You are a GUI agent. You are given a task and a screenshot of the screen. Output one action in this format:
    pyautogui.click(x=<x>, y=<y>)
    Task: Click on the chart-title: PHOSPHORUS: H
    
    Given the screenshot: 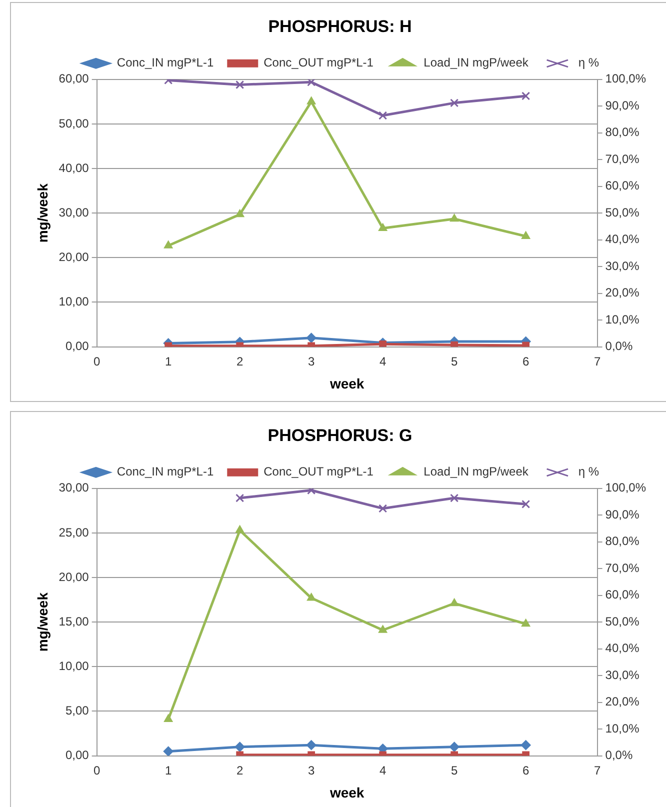 What is the action you would take?
    pyautogui.click(x=340, y=26)
    